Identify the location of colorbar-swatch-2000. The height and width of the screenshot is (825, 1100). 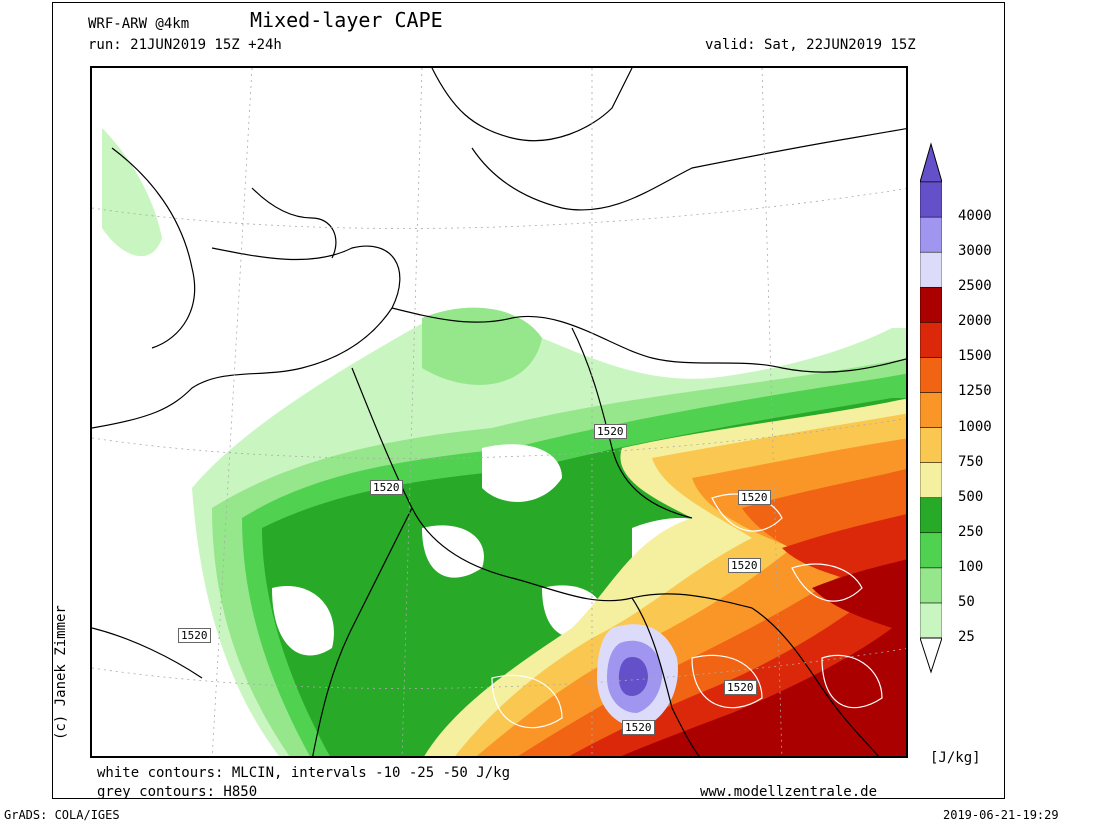
(931, 304).